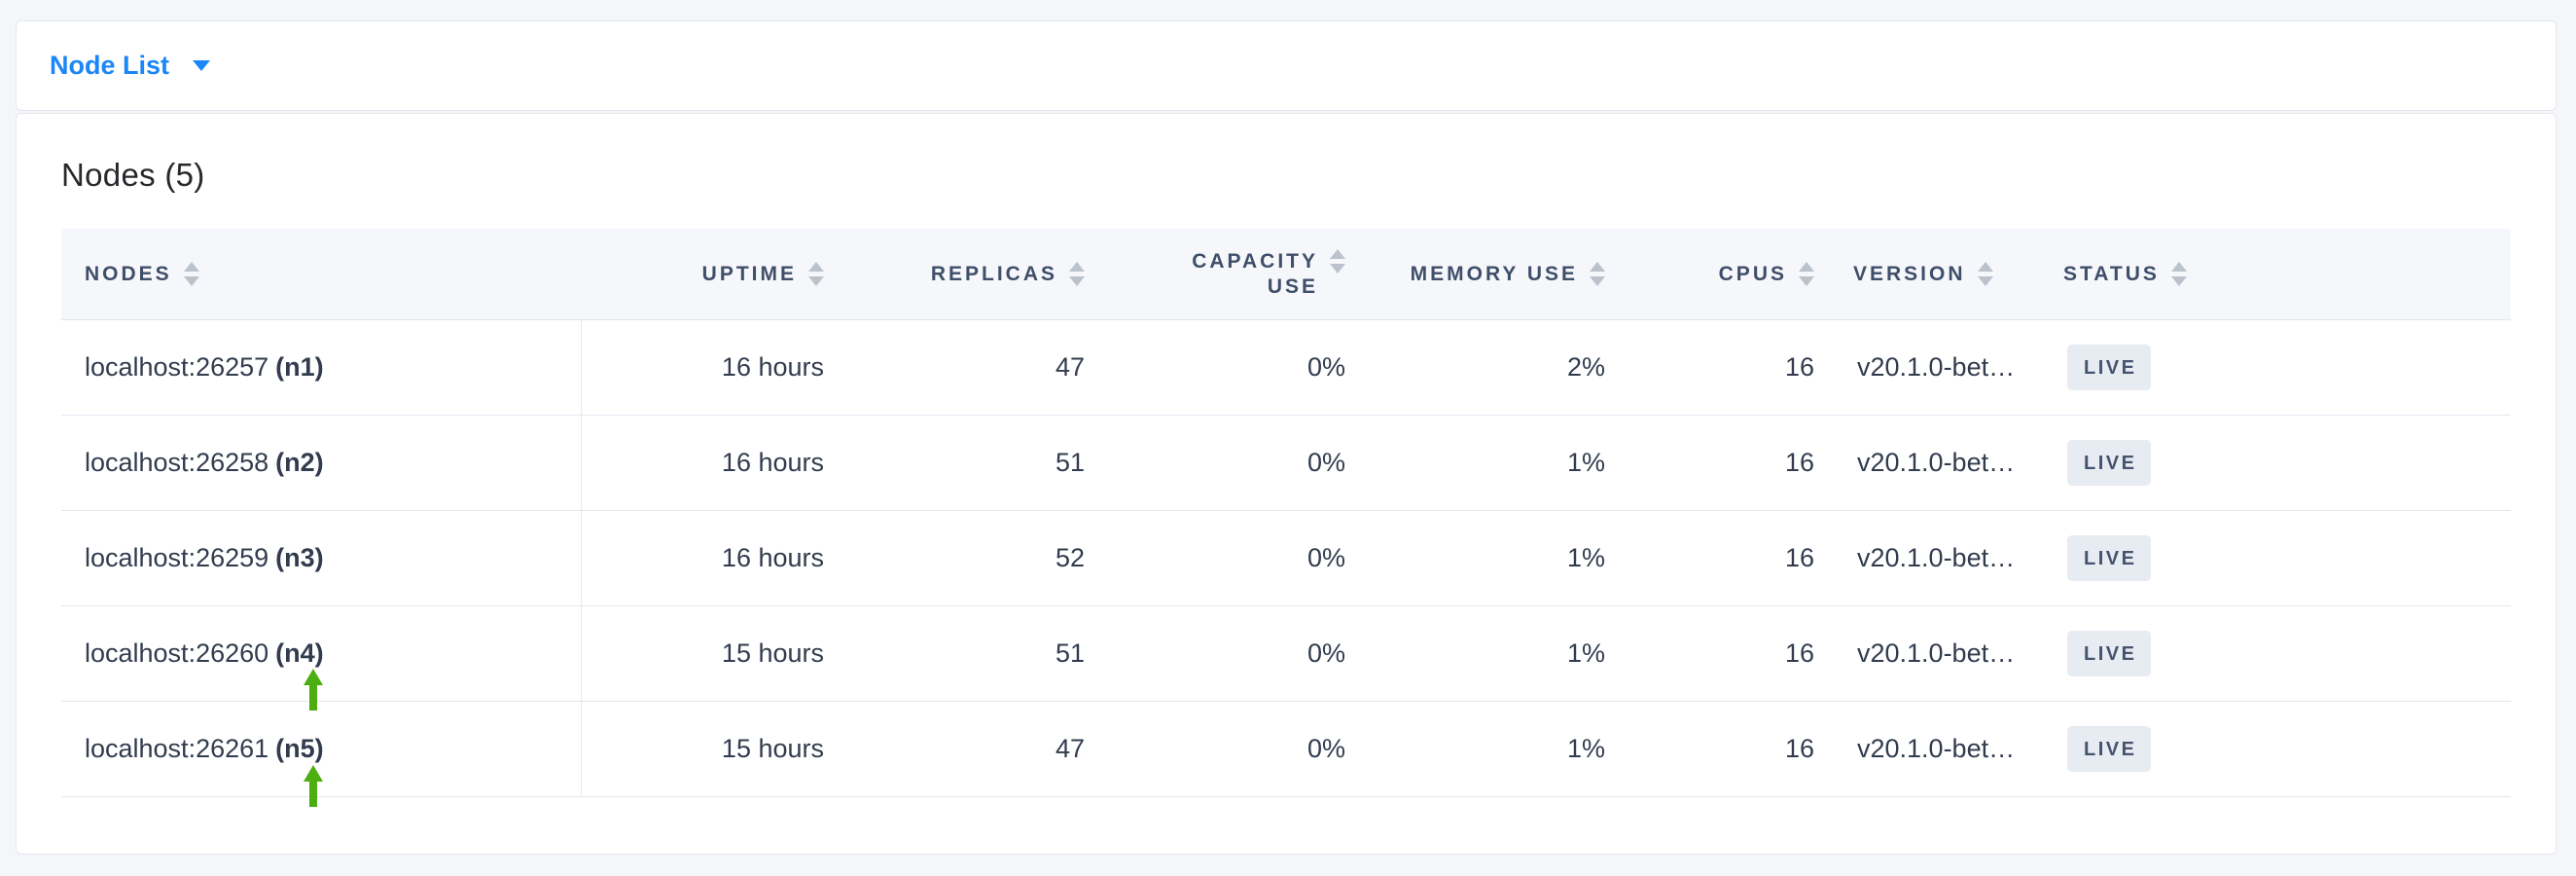 The height and width of the screenshot is (876, 2576). I want to click on node-address: localhost:26258, so click(177, 463).